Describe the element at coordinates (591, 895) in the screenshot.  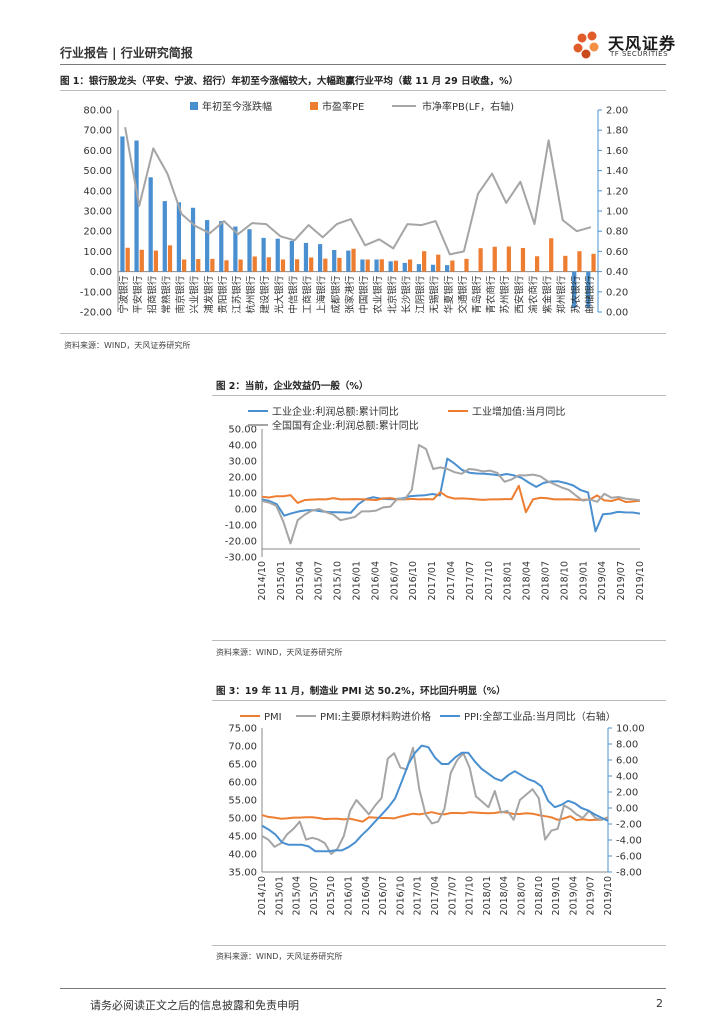
I see `x-tick-label: 2019/07` at that location.